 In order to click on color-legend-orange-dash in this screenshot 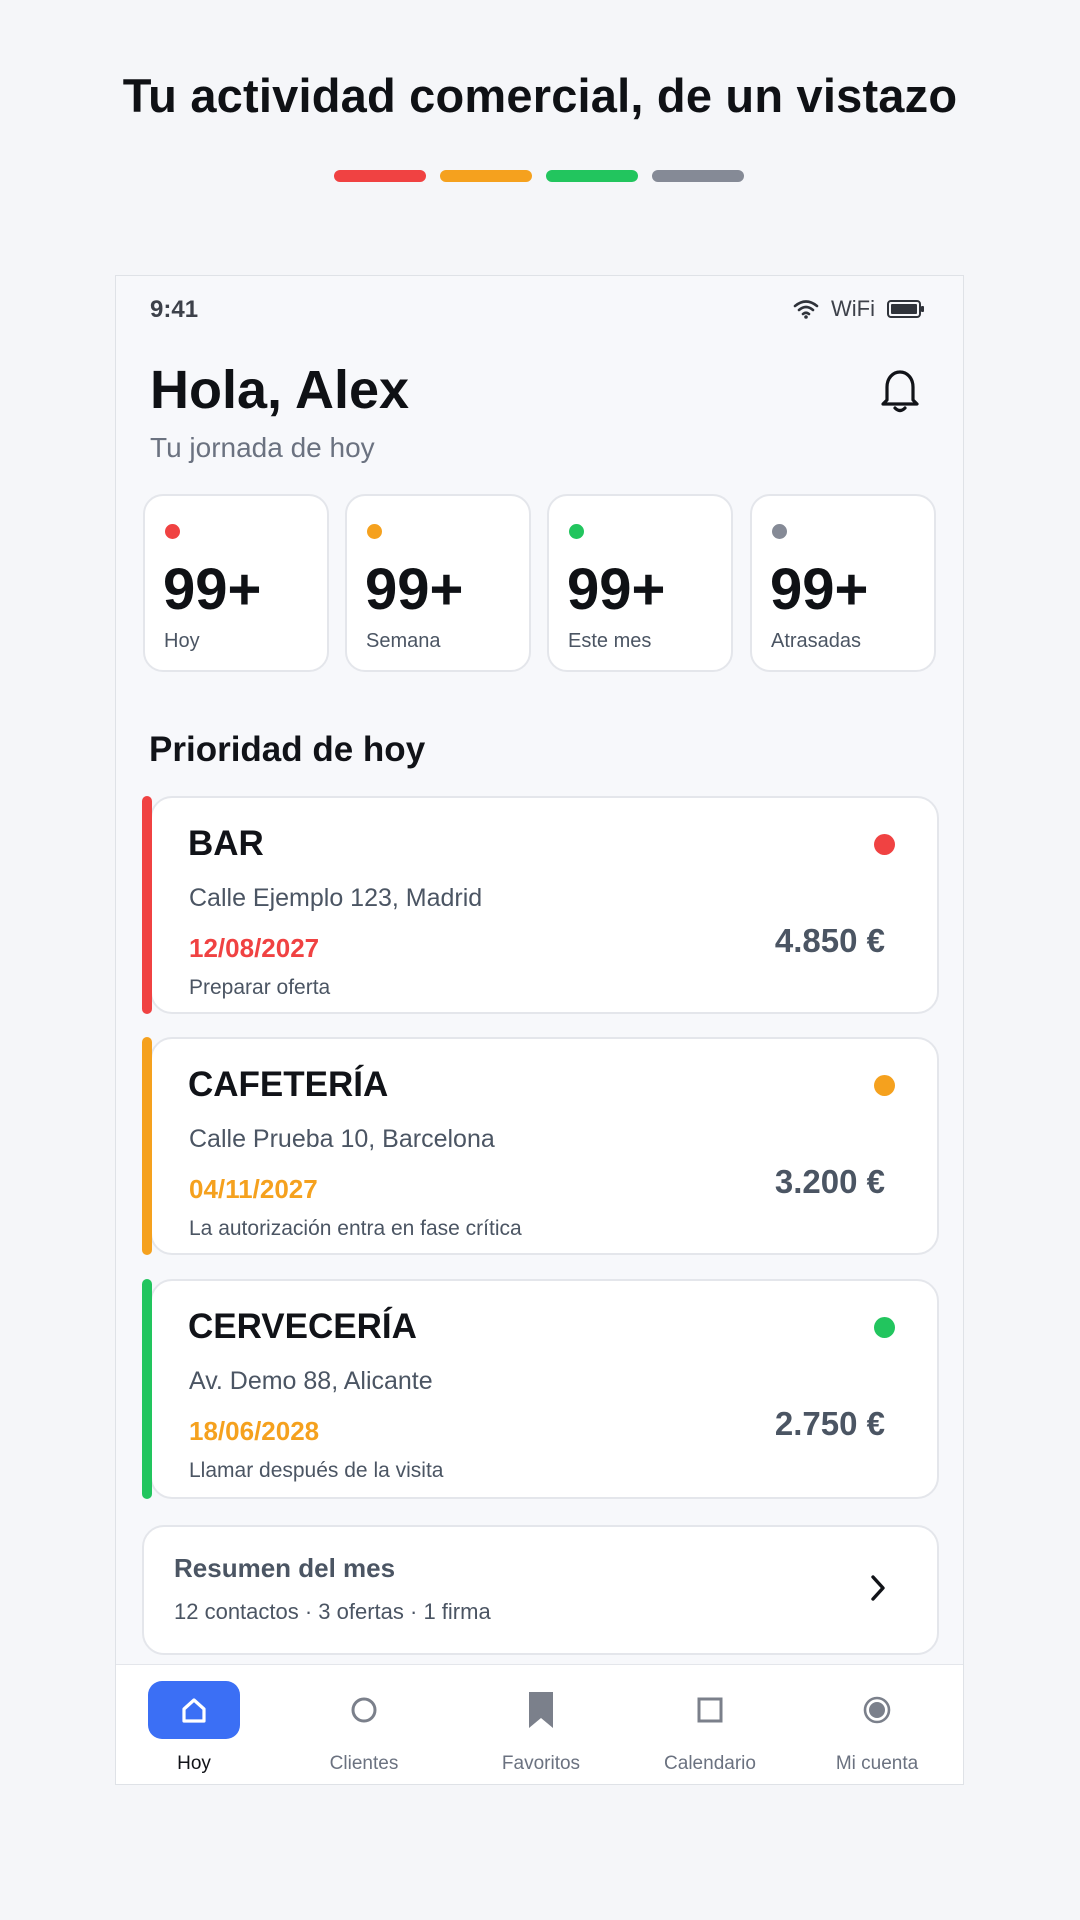, I will do `click(486, 176)`.